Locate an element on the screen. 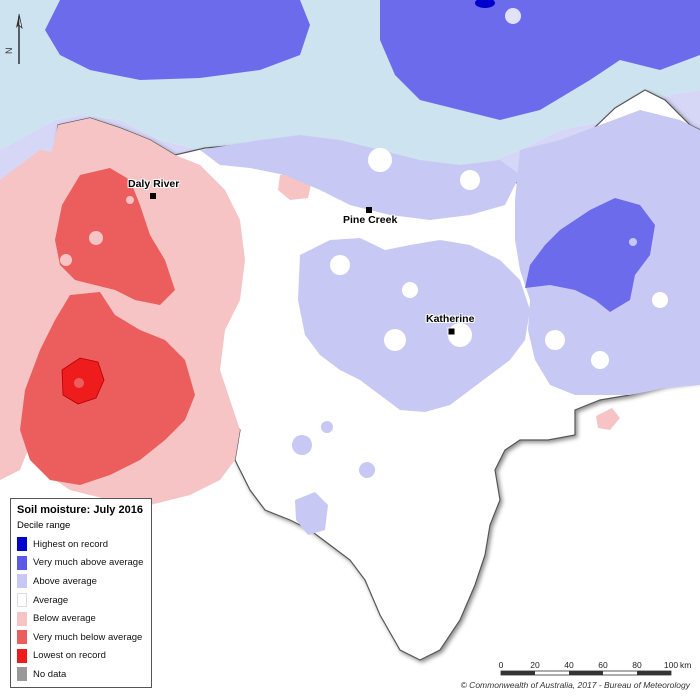 This screenshot has height=700, width=700. legend-label: Very much below average is located at coordinates (88, 637).